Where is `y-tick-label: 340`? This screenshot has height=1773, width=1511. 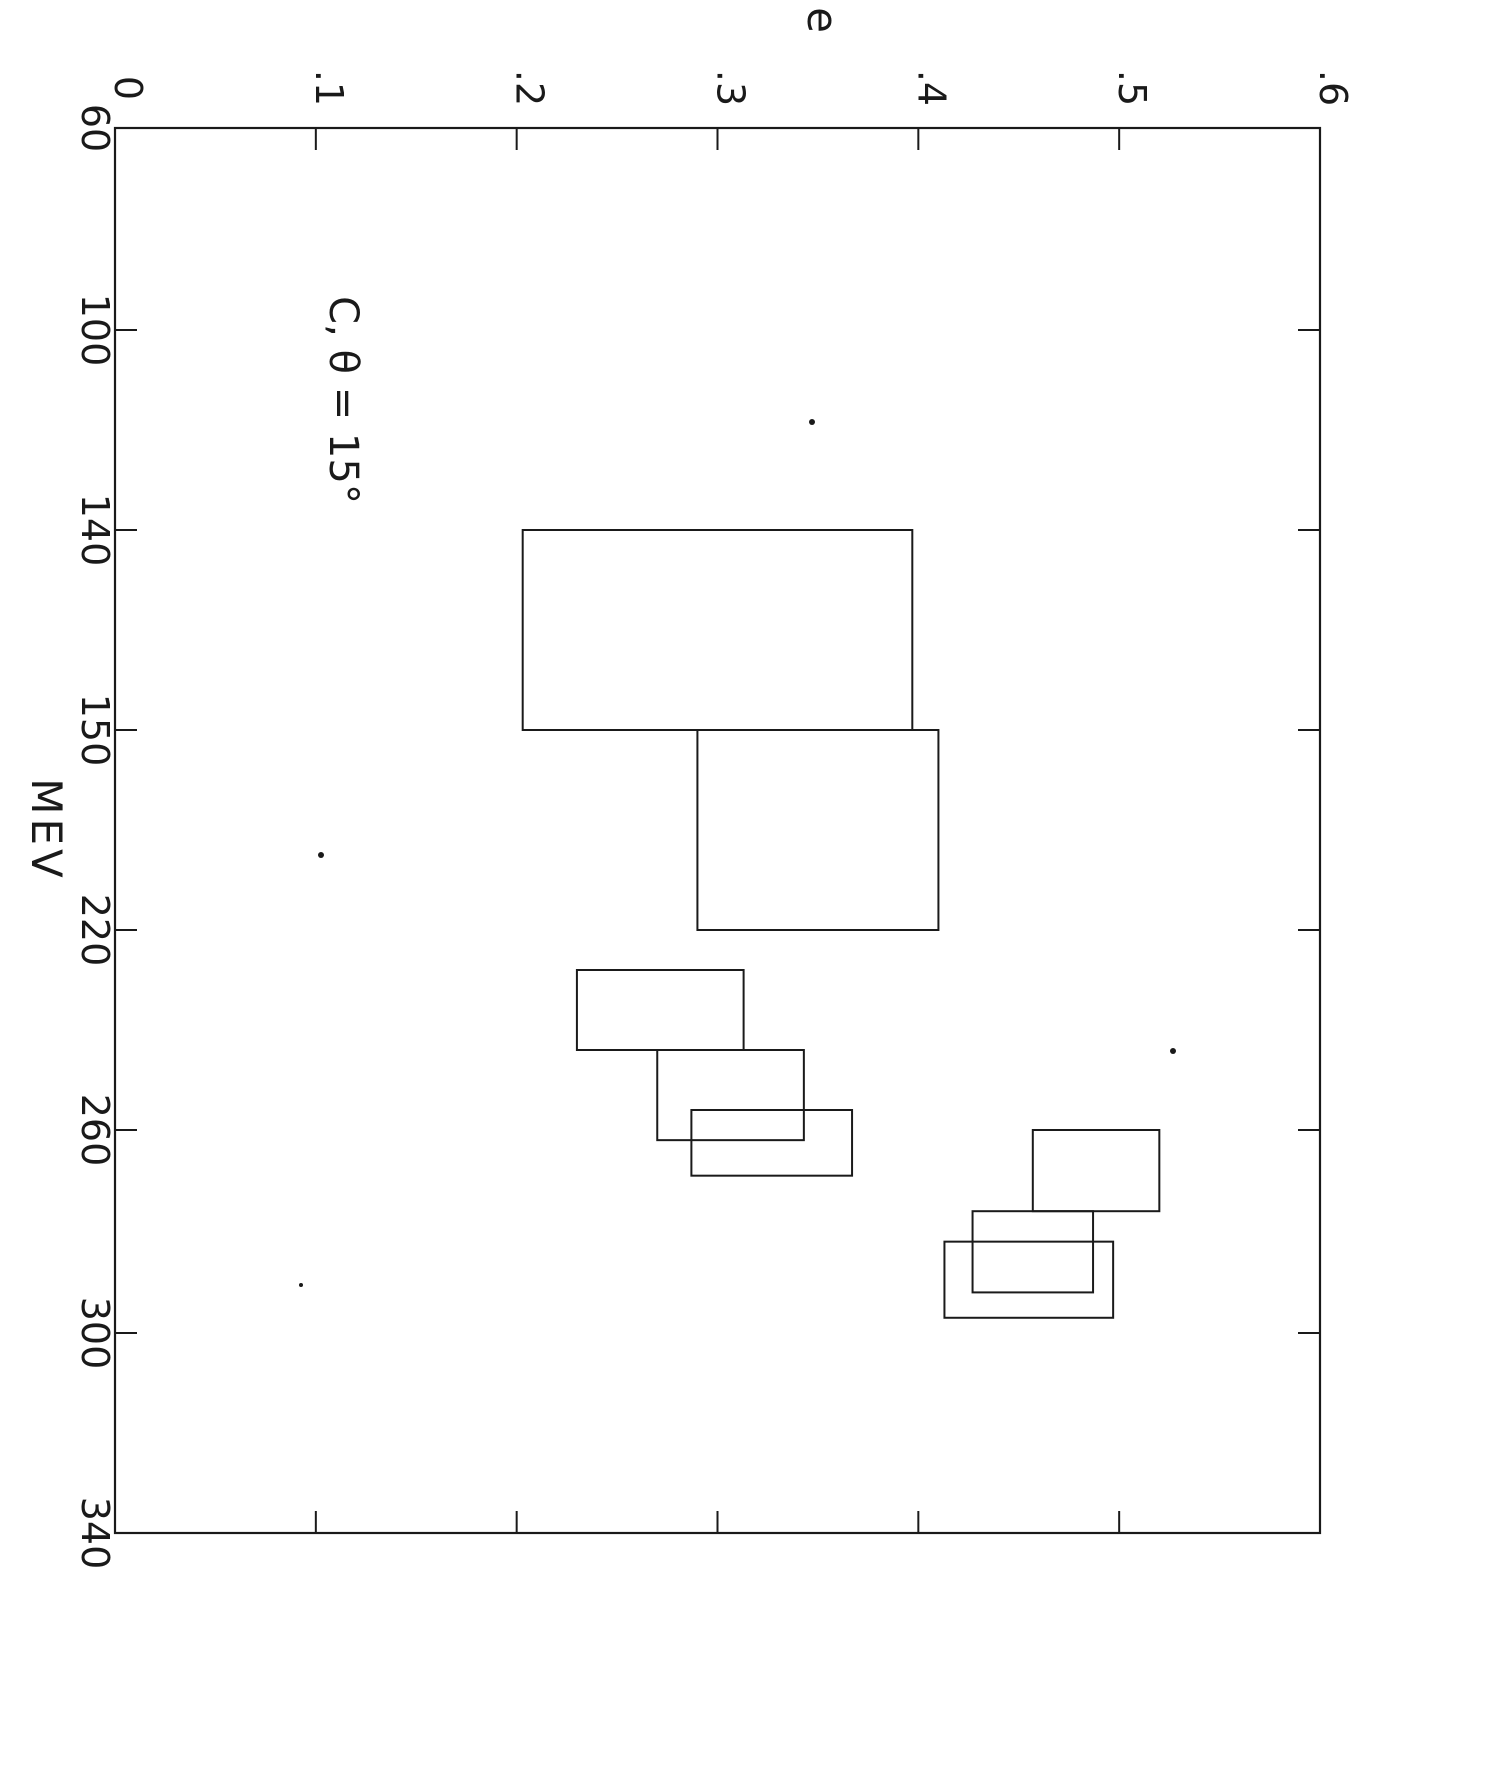
y-tick-label: 340 is located at coordinates (95, 1533).